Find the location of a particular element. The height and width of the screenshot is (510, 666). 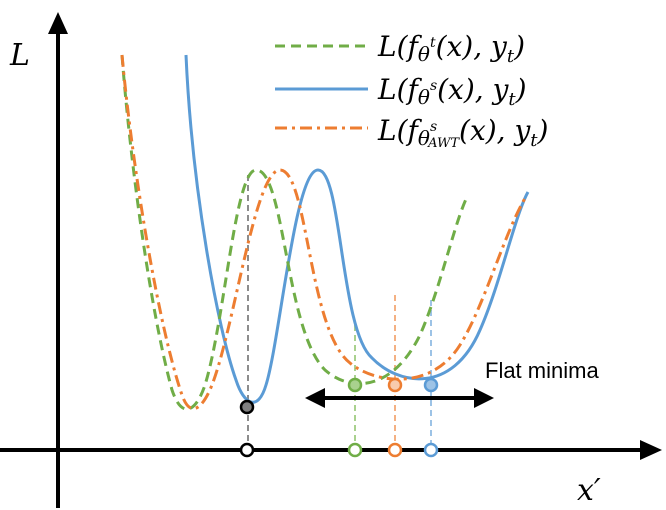

legend-student-label: L(fθs(x), yt) is located at coordinates (452, 91).